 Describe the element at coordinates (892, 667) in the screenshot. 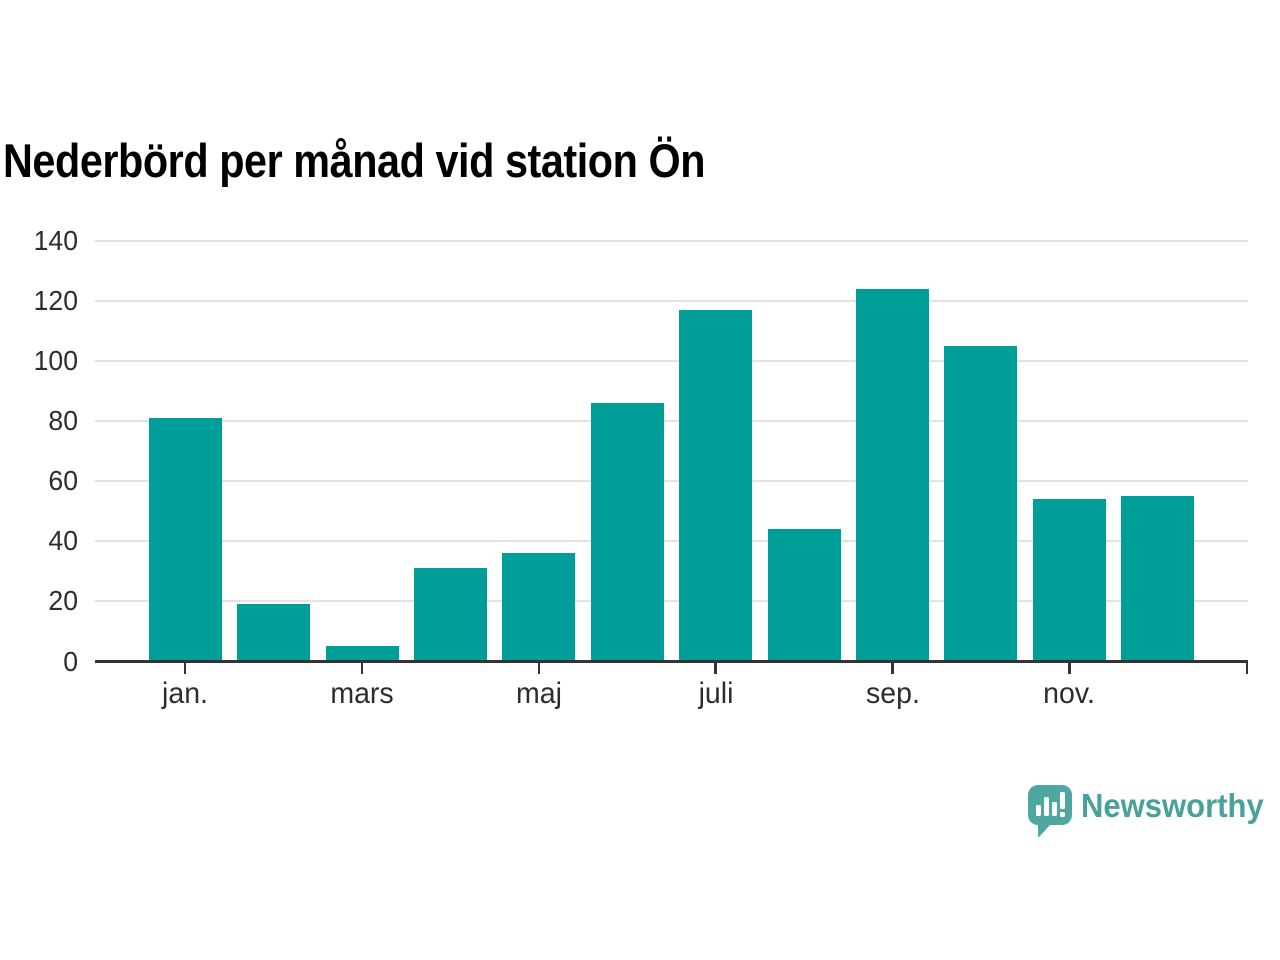

I see `x-tick-sep` at that location.